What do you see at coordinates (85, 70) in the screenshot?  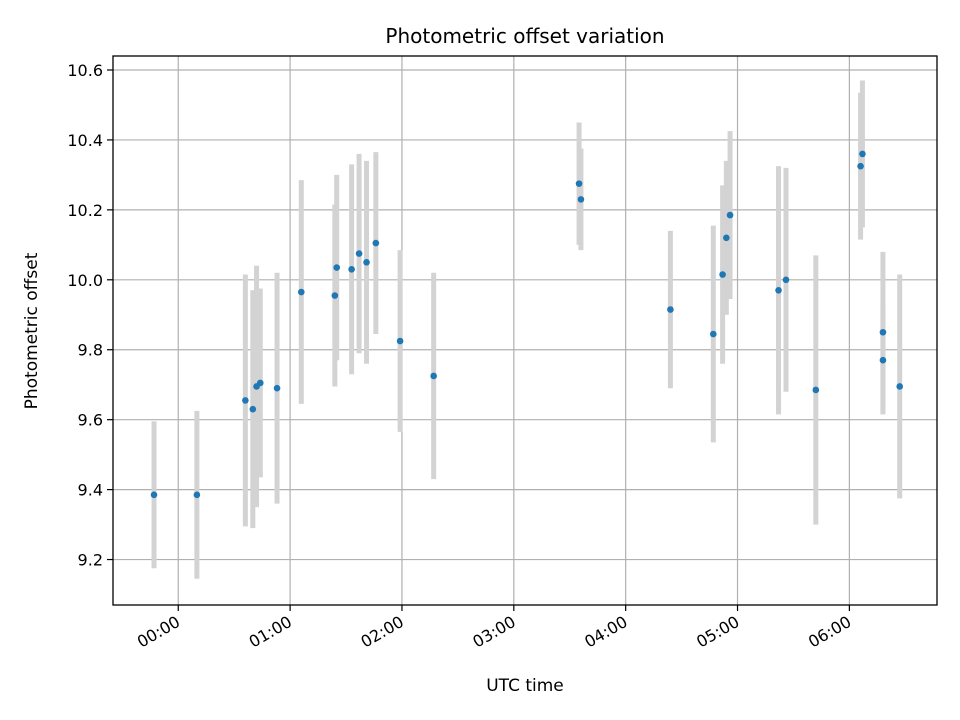 I see `y-tick-label: 10.6` at bounding box center [85, 70].